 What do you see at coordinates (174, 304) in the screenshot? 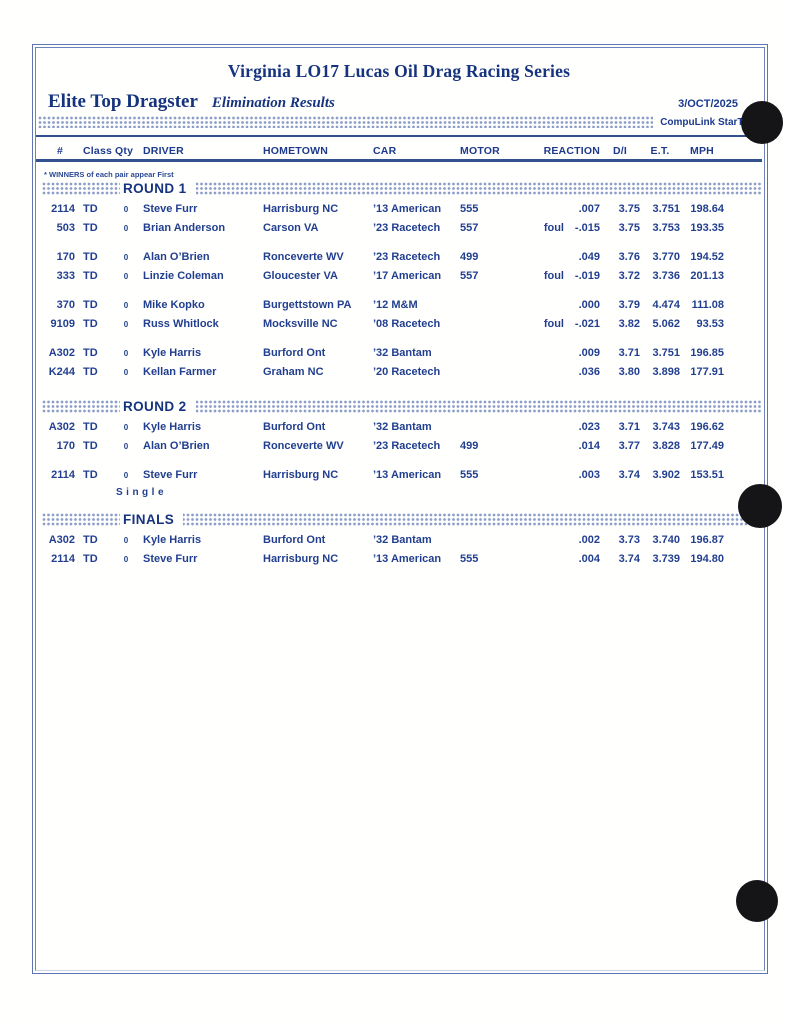
I see `cell-driver: Mike Kopko` at bounding box center [174, 304].